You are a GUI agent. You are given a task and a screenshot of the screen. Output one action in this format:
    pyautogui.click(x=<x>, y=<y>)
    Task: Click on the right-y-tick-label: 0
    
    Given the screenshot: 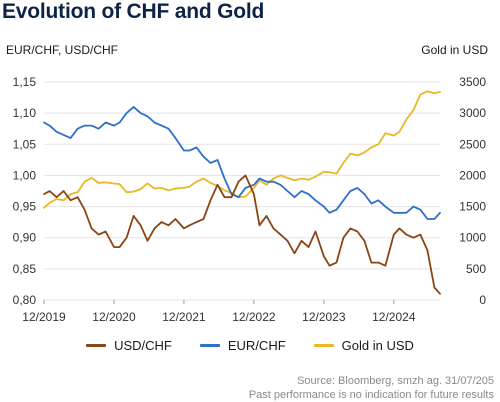 What is the action you would take?
    pyautogui.click(x=482, y=300)
    